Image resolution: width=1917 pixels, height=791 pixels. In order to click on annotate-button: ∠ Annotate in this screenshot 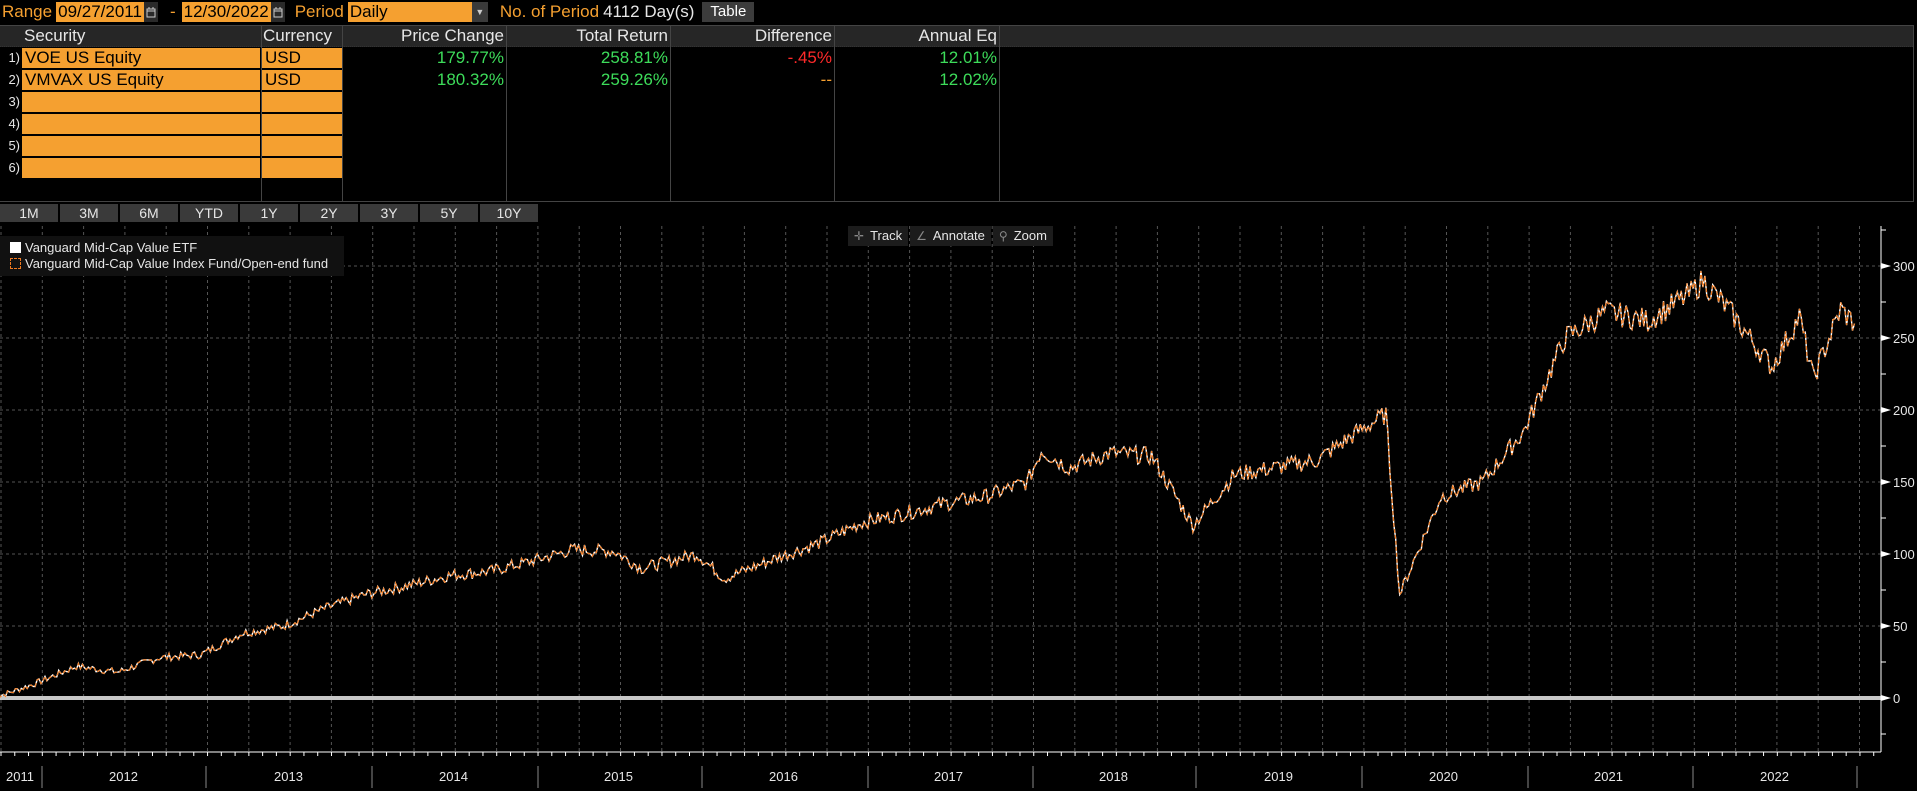, I will do `click(950, 236)`.